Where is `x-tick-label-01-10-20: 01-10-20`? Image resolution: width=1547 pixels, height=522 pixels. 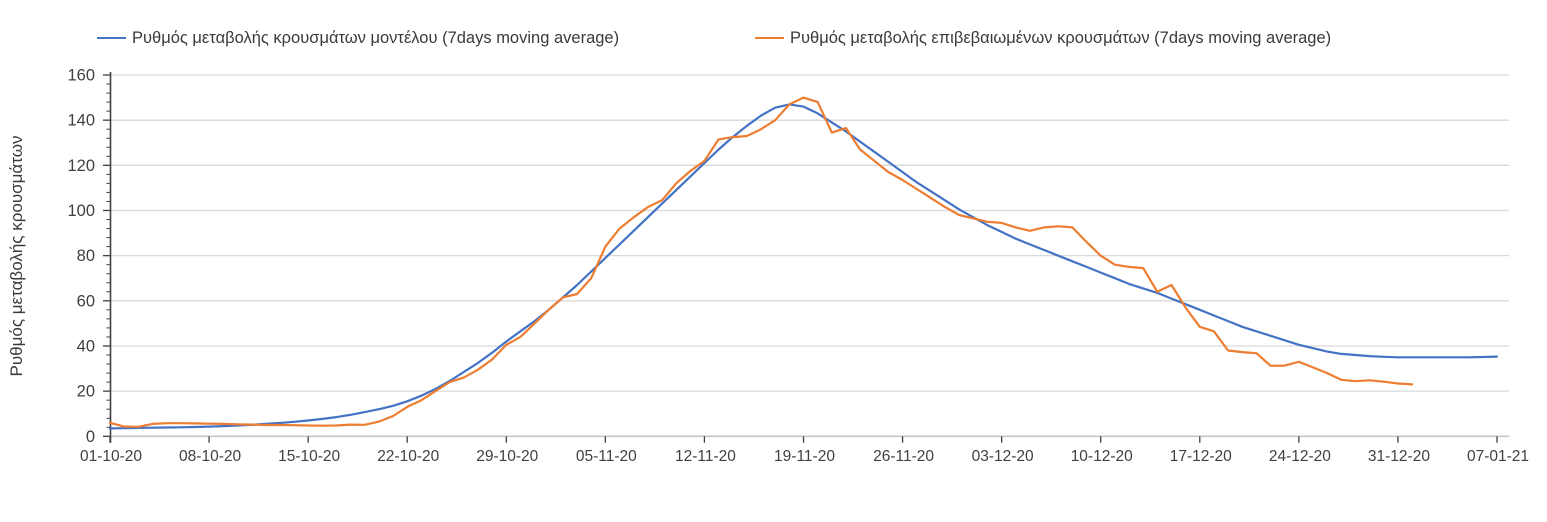
x-tick-label-01-10-20: 01-10-20 is located at coordinates (111, 456).